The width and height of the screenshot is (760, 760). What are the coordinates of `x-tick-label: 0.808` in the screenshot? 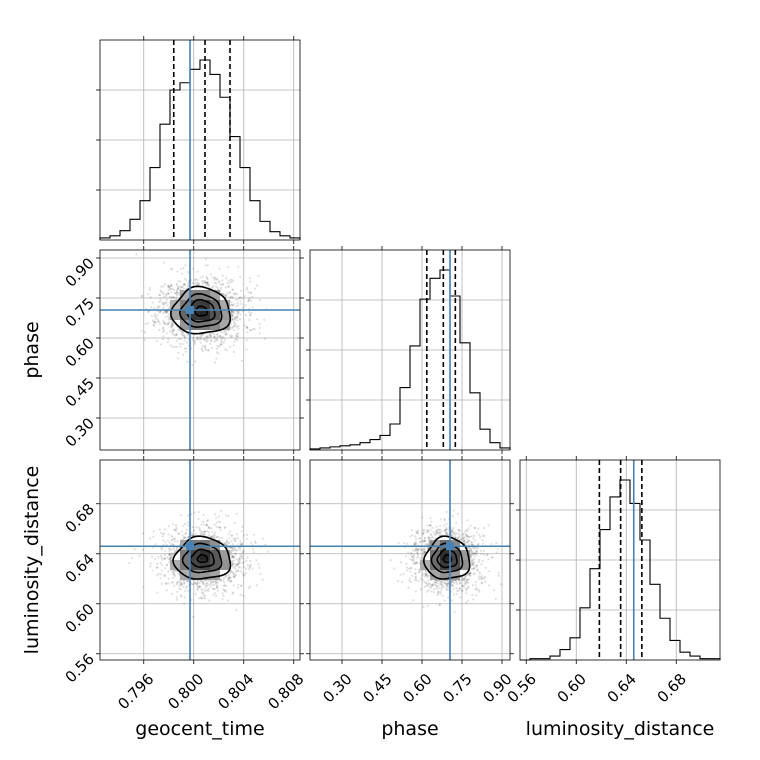 It's located at (285, 691).